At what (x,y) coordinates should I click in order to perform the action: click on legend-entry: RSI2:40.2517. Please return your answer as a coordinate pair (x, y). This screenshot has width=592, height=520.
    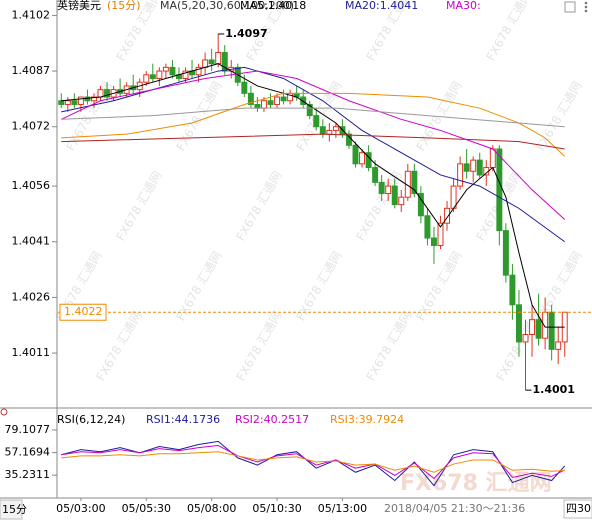
    Looking at the image, I should click on (272, 419).